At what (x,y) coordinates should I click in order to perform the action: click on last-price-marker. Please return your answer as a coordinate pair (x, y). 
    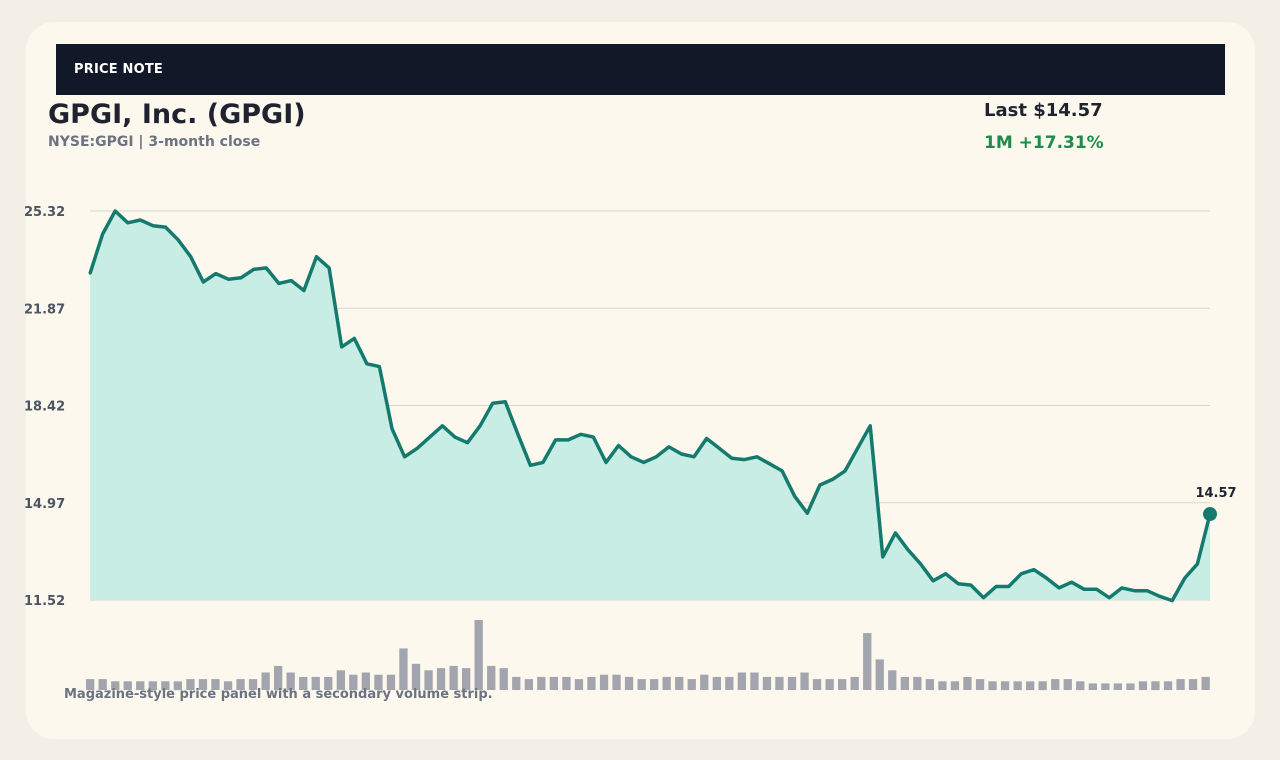
    Looking at the image, I should click on (1210, 514).